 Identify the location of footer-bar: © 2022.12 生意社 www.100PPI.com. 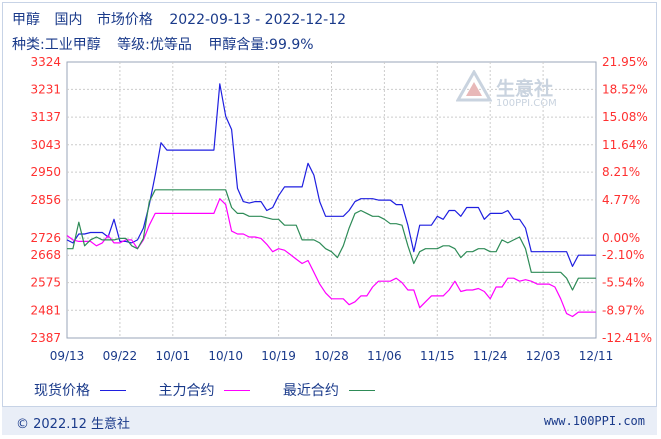
(329, 420).